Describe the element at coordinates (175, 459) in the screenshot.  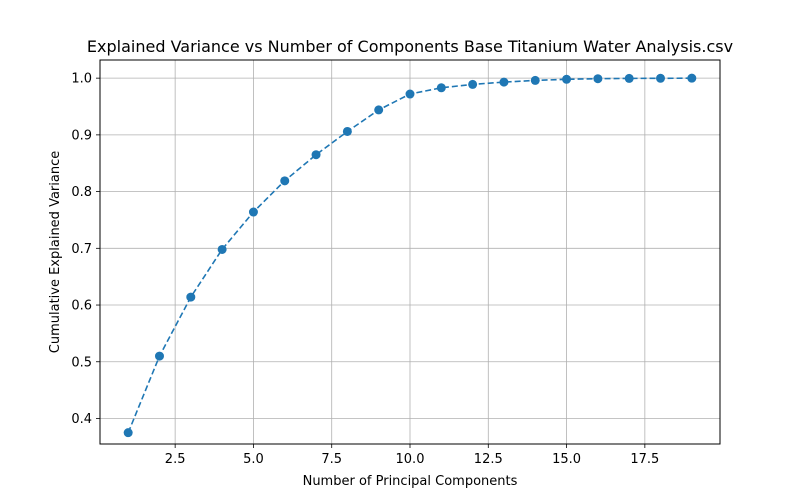
I see `x-tick-label: 2.5` at that location.